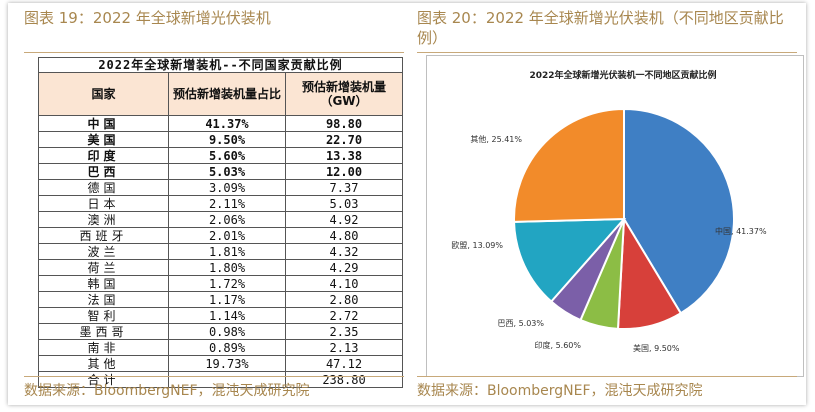 This screenshot has width=815, height=412. I want to click on country-cell: 中国, so click(103, 123).